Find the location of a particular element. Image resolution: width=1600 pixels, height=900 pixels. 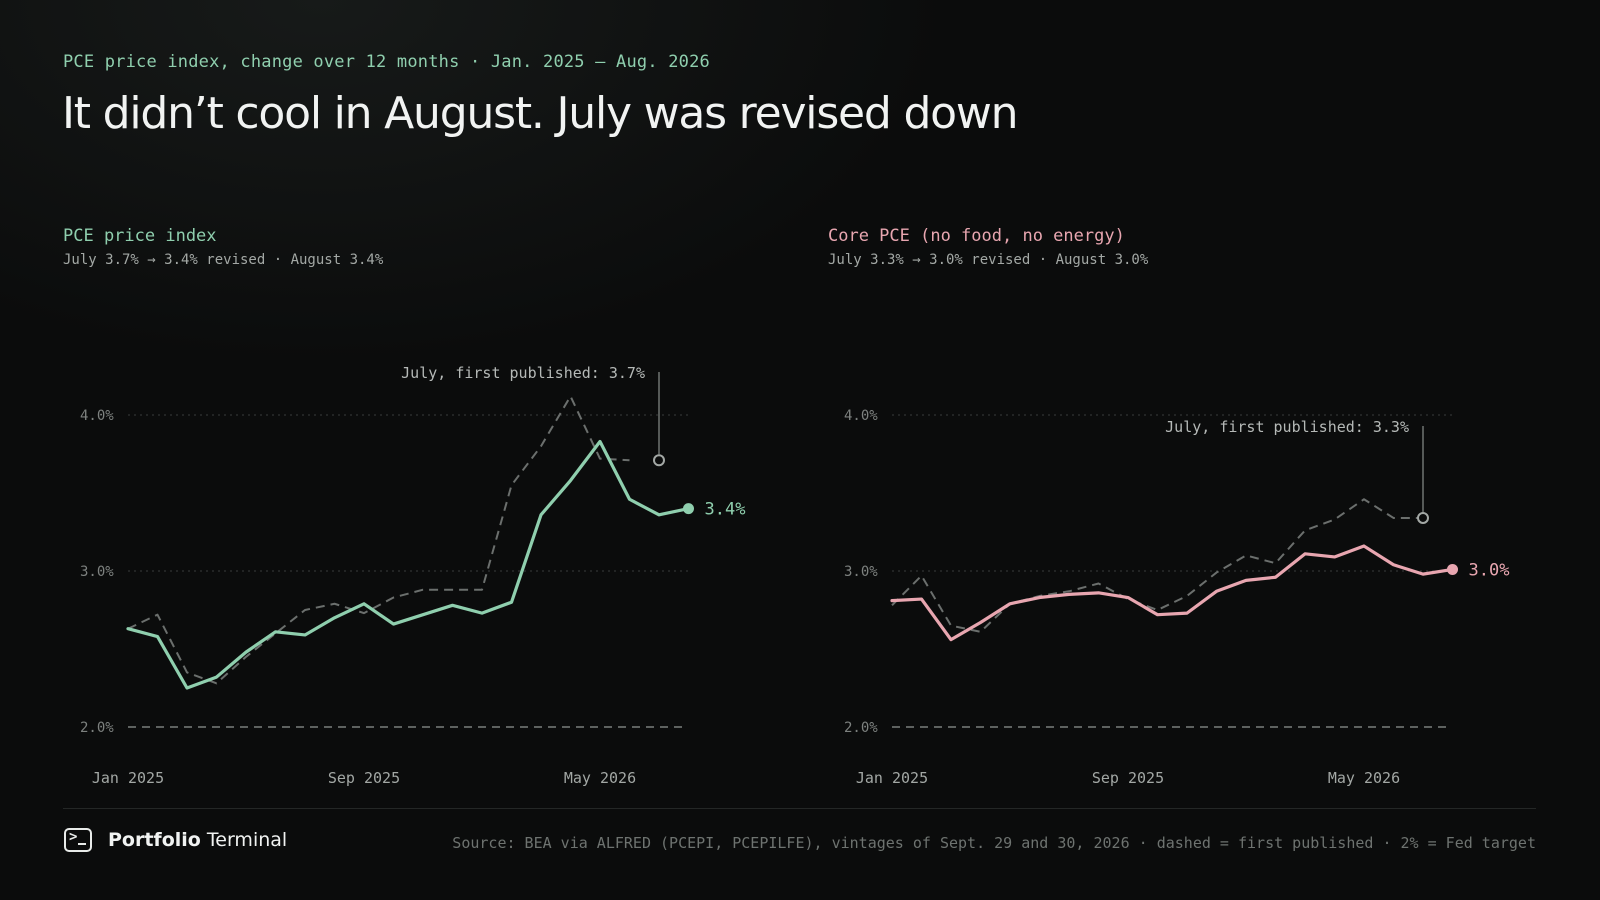

brand-name: Portfolio Terminal is located at coordinates (198, 840).